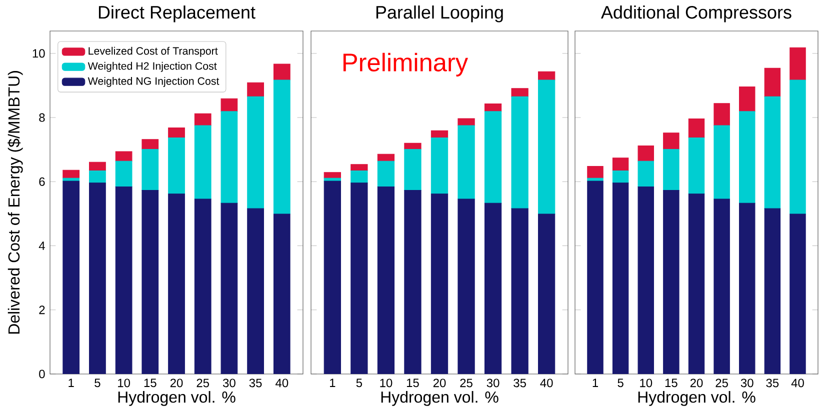 This screenshot has width=823, height=409. What do you see at coordinates (41, 246) in the screenshot?
I see `y-tick-label: 4` at bounding box center [41, 246].